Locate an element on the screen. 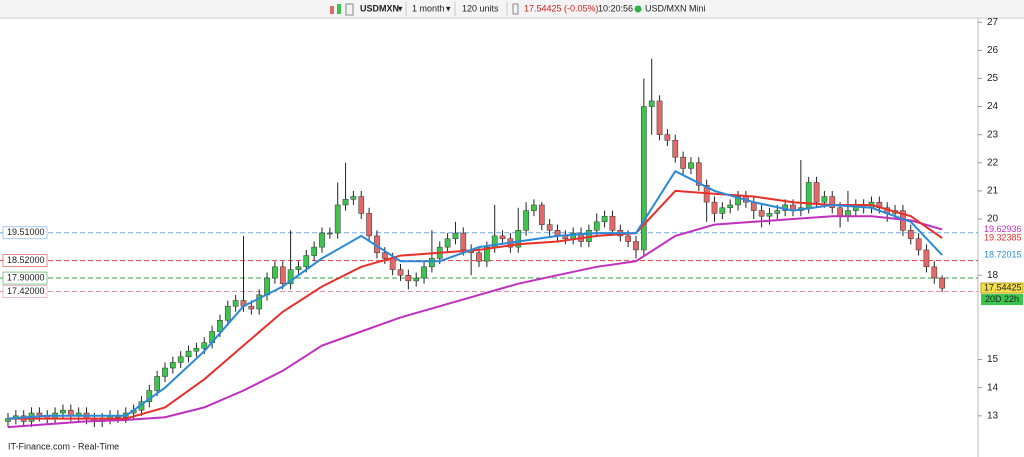 This screenshot has width=1024, height=457. level-label: 17.42000 is located at coordinates (26, 291).